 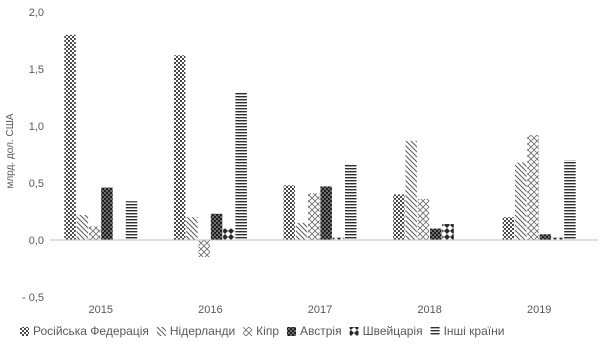 I want to click on bar-2-2015, so click(x=82, y=227).